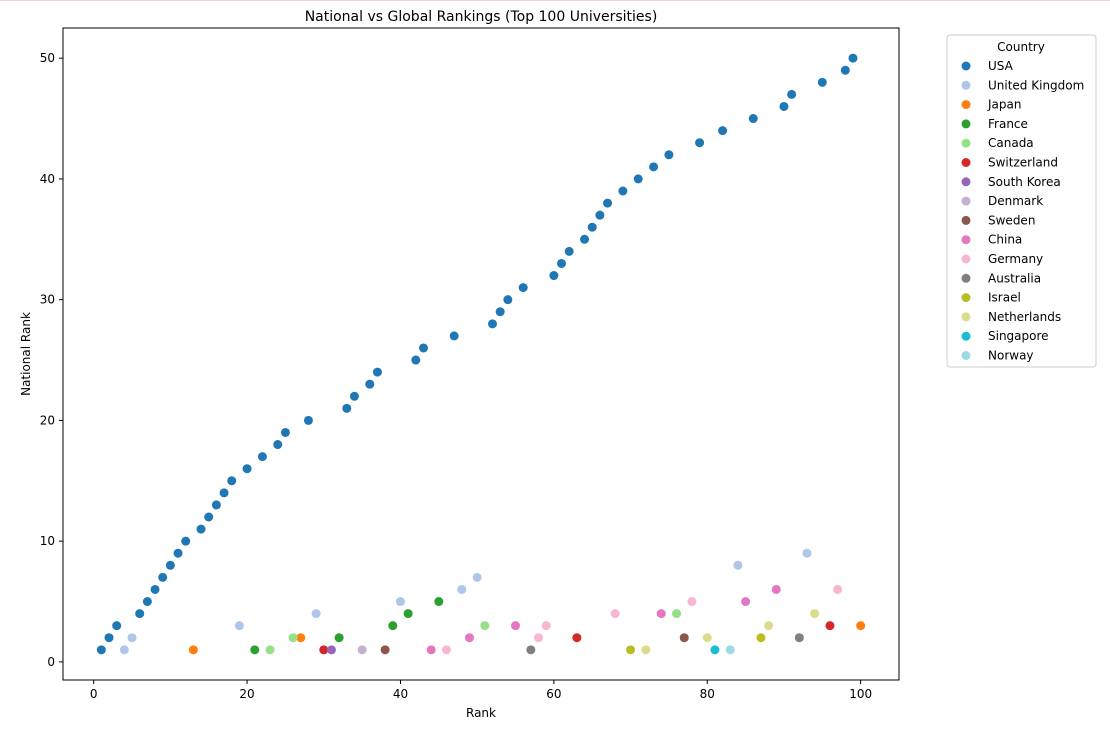 This screenshot has height=733, width=1110. Describe the element at coordinates (26, 354) in the screenshot. I see `y-axis-label: National Rank` at that location.